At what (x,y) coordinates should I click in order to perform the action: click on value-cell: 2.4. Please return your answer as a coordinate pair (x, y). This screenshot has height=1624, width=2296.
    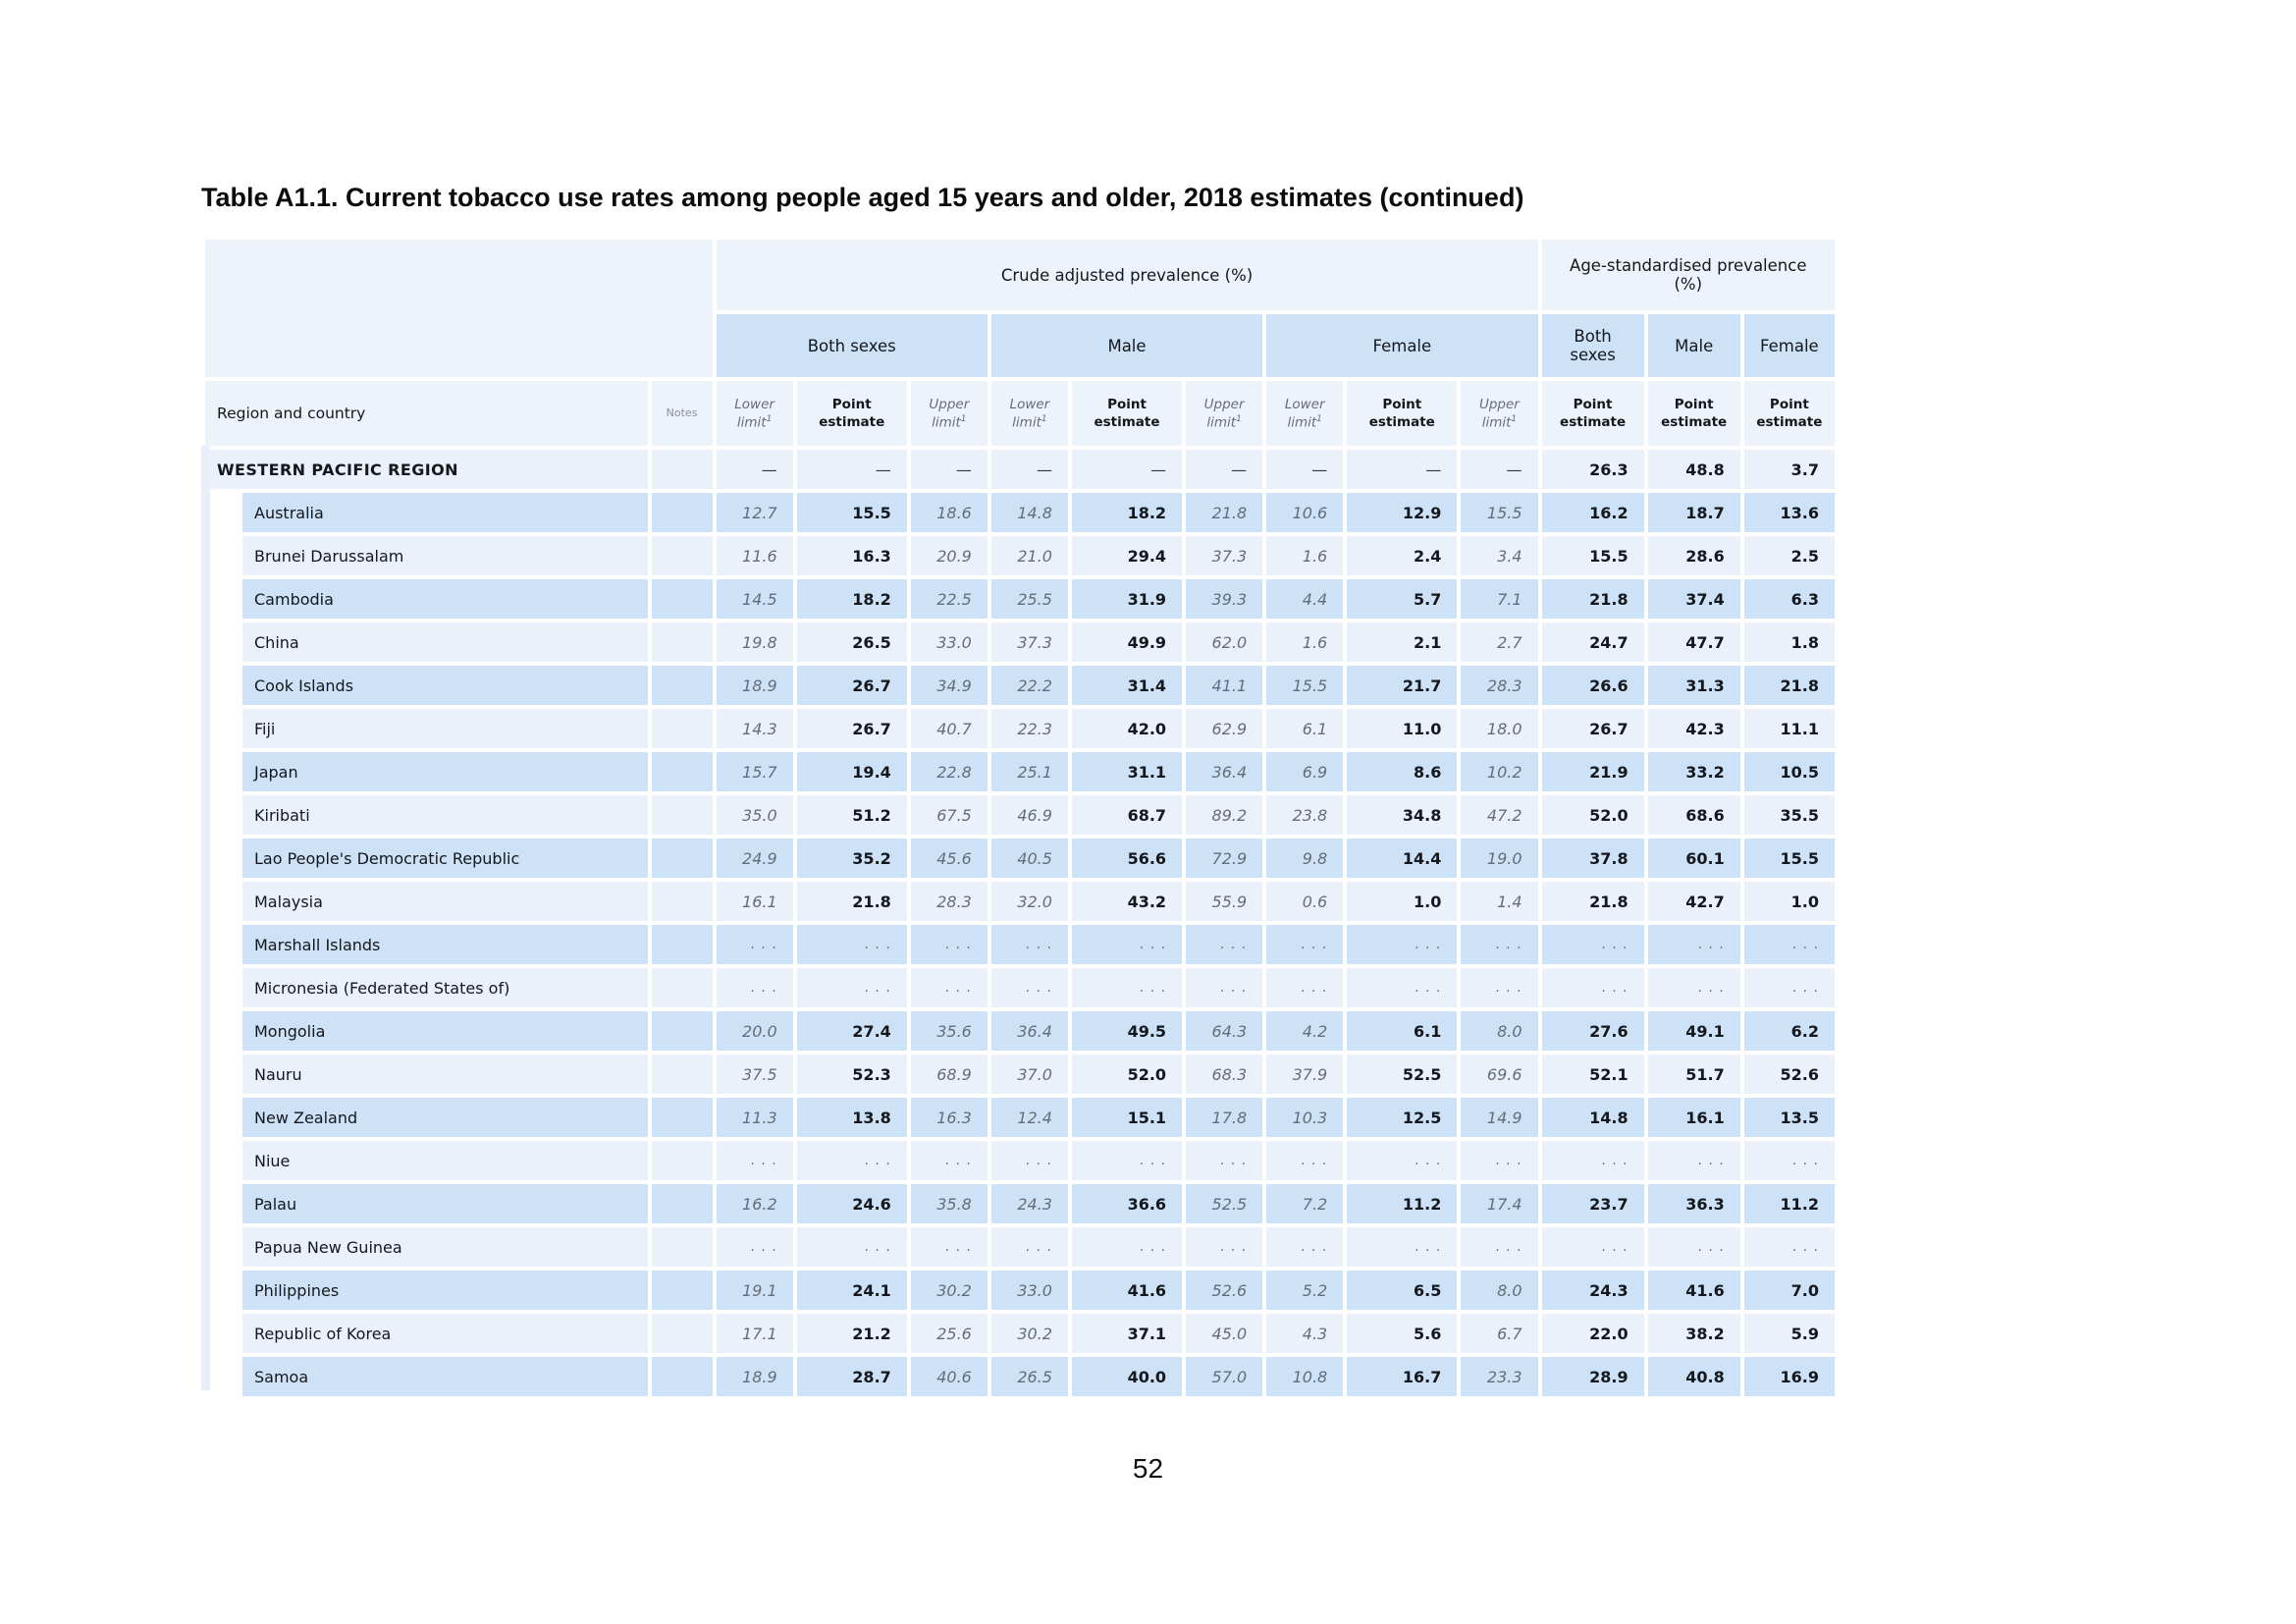
    Looking at the image, I should click on (1402, 555).